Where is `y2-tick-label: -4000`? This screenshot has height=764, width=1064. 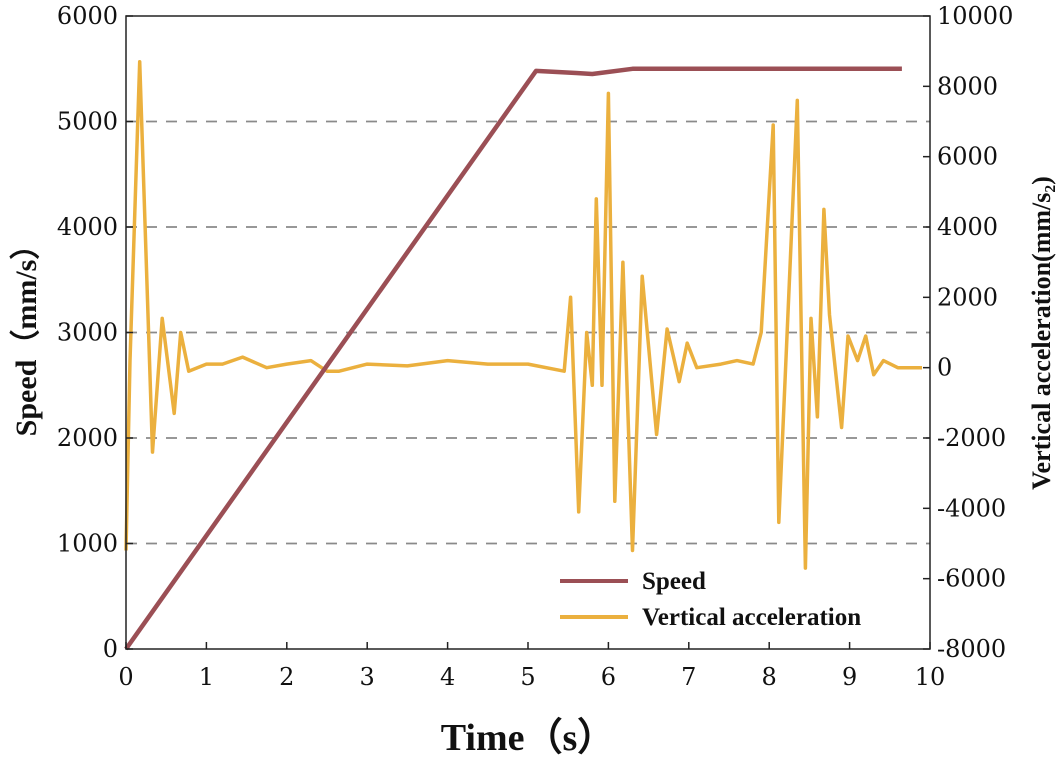 y2-tick-label: -4000 is located at coordinates (971, 508).